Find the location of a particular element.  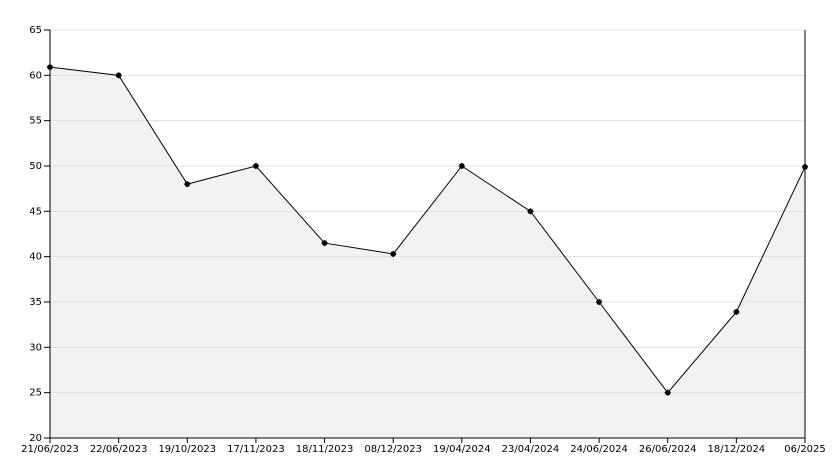

y-tick-label: 60 is located at coordinates (35, 75).